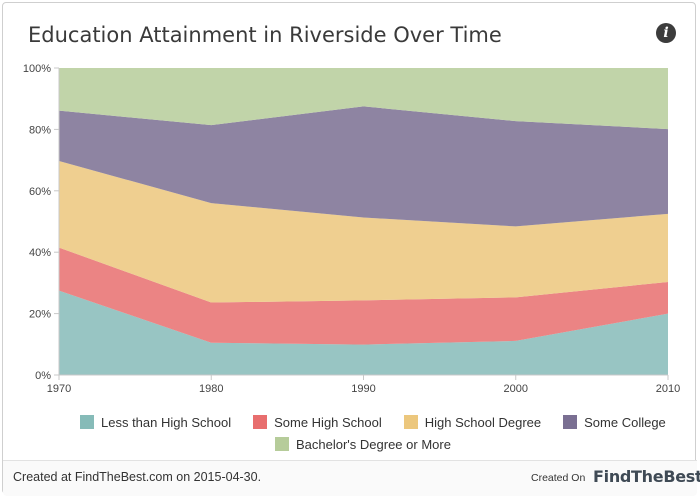 This screenshot has height=500, width=700. Describe the element at coordinates (363, 99) in the screenshot. I see `area-series-bachelor-s-degree-or-more` at that location.